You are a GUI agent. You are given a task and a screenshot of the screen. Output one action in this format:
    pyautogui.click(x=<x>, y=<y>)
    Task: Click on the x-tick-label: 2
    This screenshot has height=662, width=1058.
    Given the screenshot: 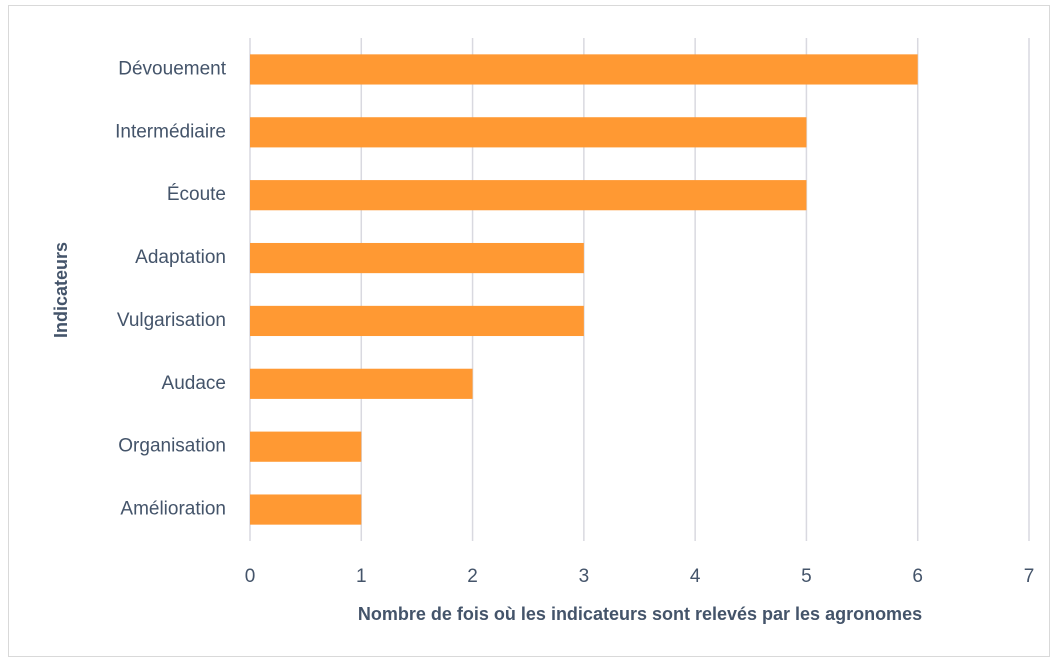 What is the action you would take?
    pyautogui.click(x=472, y=576)
    